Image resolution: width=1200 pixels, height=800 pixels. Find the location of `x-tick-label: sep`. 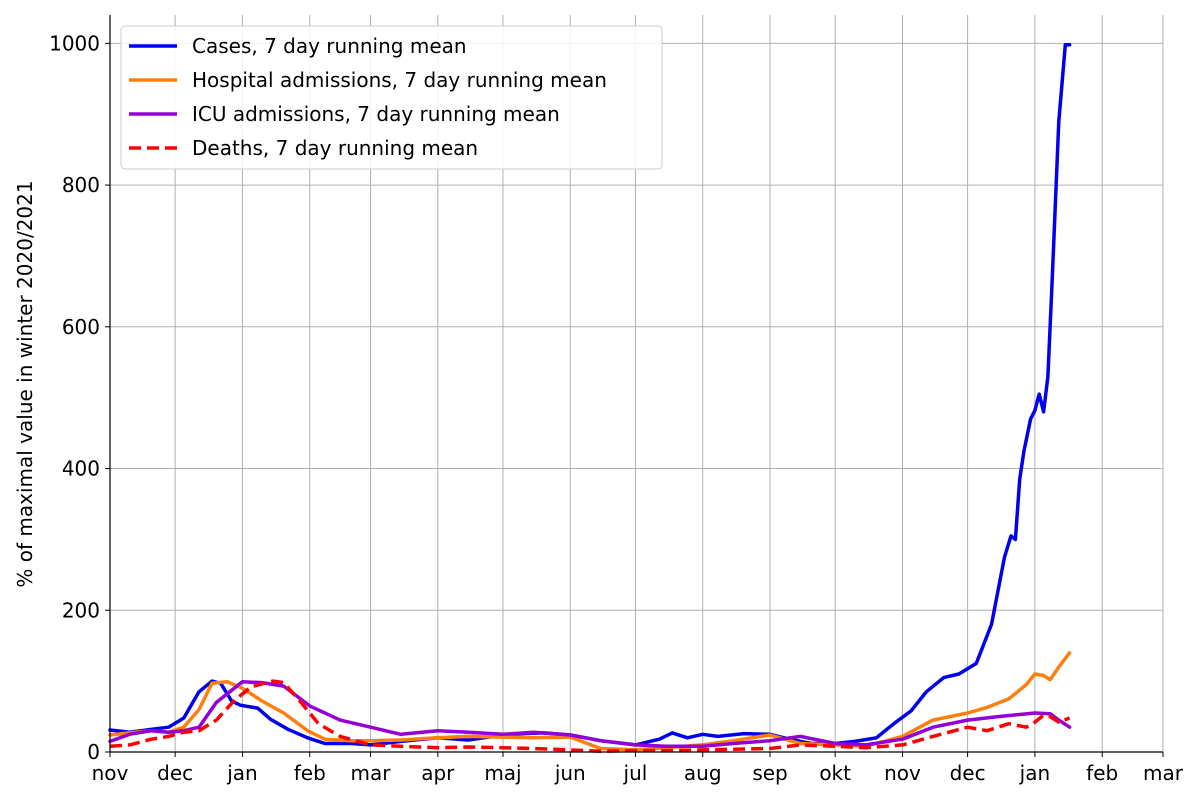

x-tick-label: sep is located at coordinates (769, 773).